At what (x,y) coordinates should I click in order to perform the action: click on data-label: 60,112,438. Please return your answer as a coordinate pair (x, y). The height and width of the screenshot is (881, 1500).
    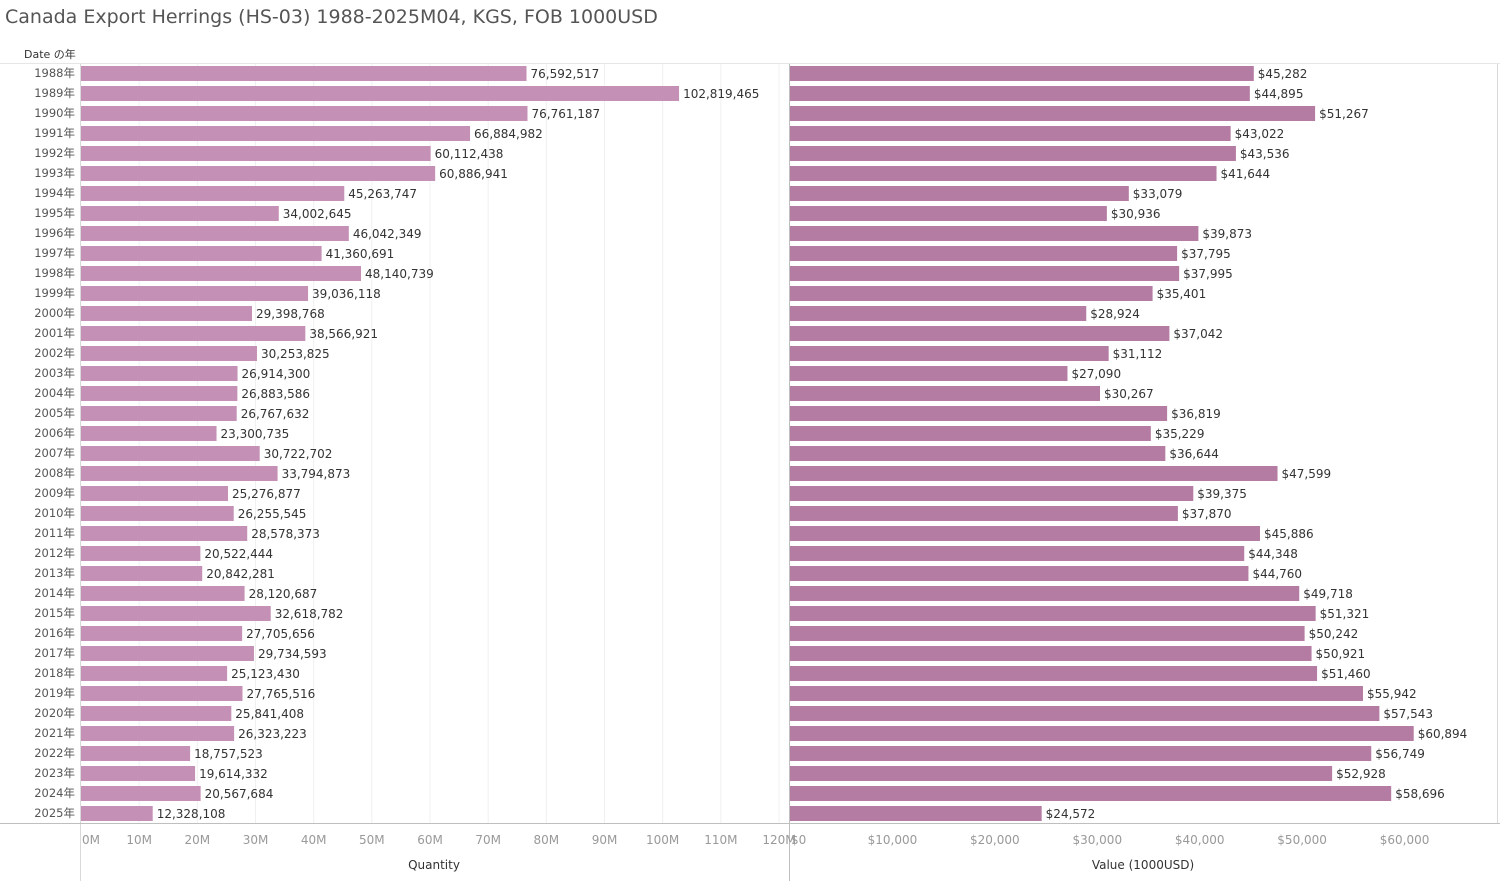
    Looking at the image, I should click on (469, 154).